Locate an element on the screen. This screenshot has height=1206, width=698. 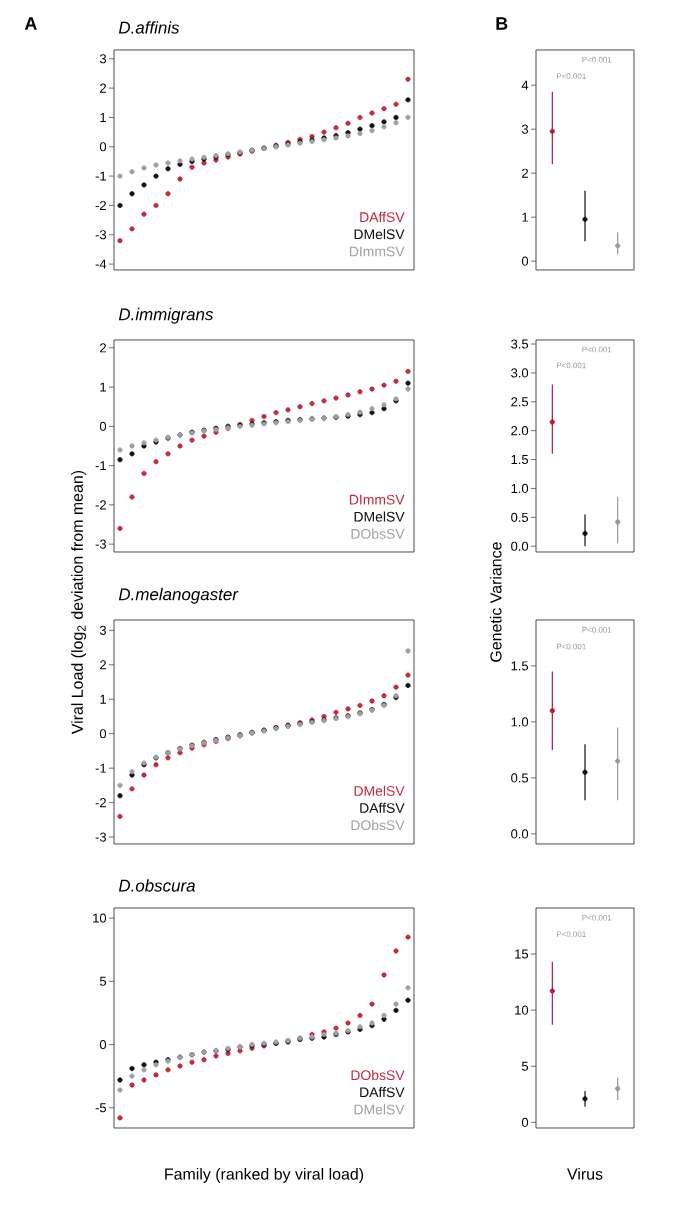
chart-title: D.melanogaster is located at coordinates (178, 595).